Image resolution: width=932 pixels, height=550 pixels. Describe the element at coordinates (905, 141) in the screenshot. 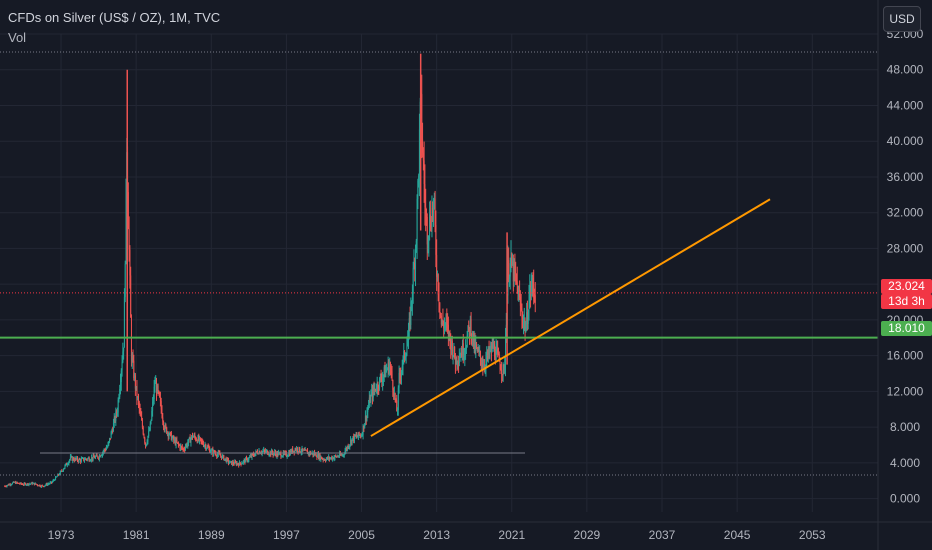

I see `y-tick-label: 40.000` at that location.